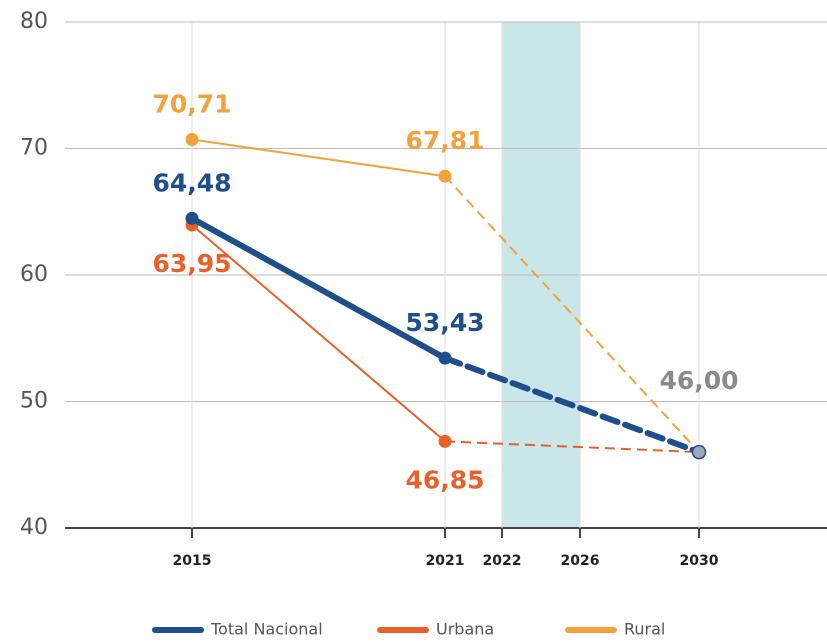 The image size is (827, 642). I want to click on legend-label: Urbana, so click(465, 629).